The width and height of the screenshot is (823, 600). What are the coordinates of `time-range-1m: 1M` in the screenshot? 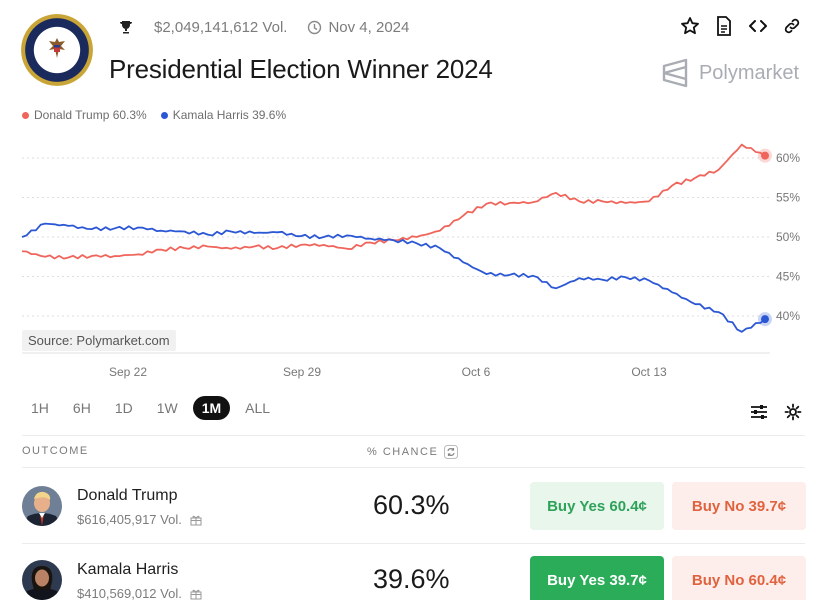 It's located at (211, 408).